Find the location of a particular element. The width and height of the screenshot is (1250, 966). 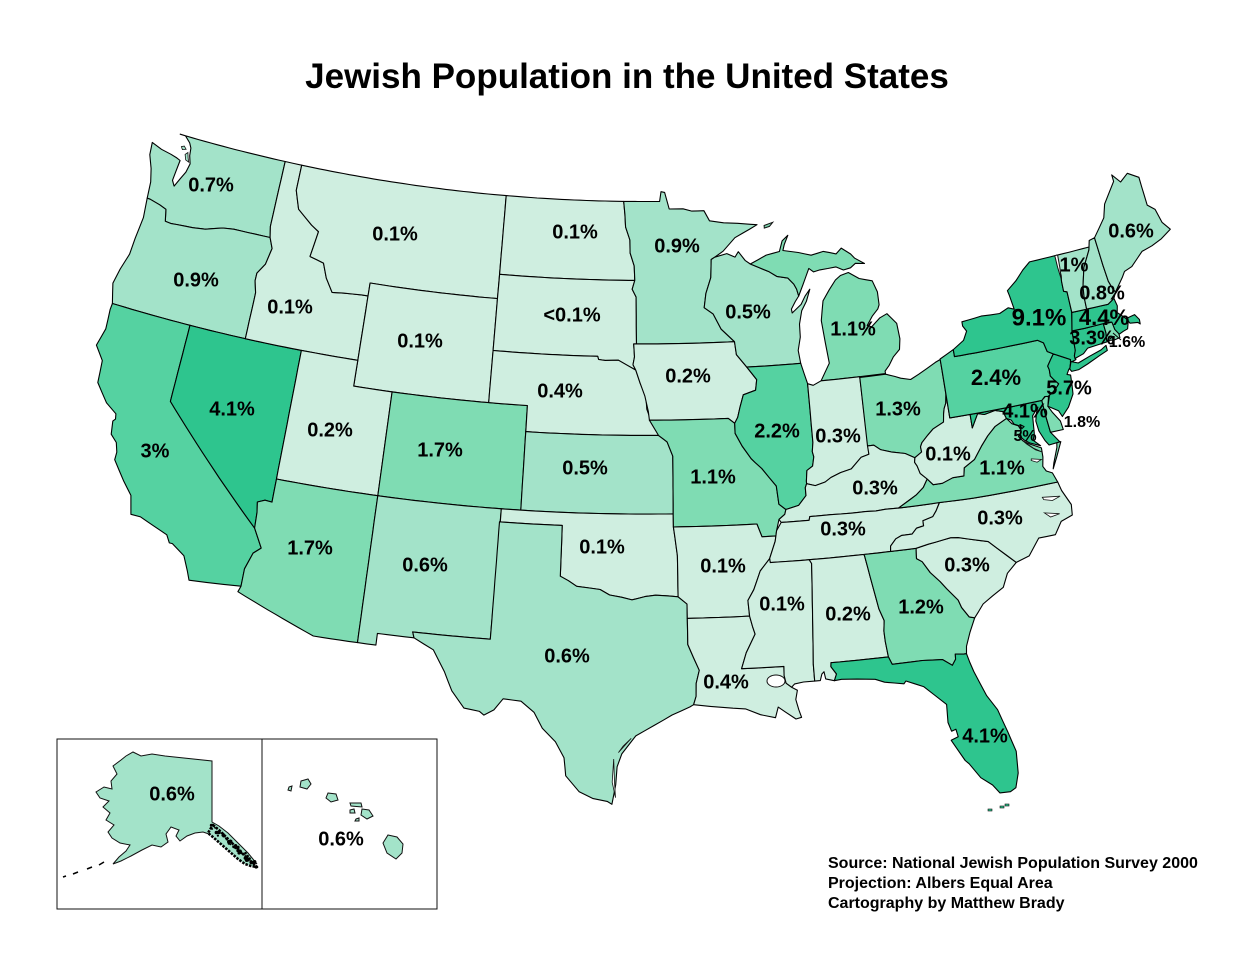

svg-text: 1.3% is located at coordinates (898, 409).